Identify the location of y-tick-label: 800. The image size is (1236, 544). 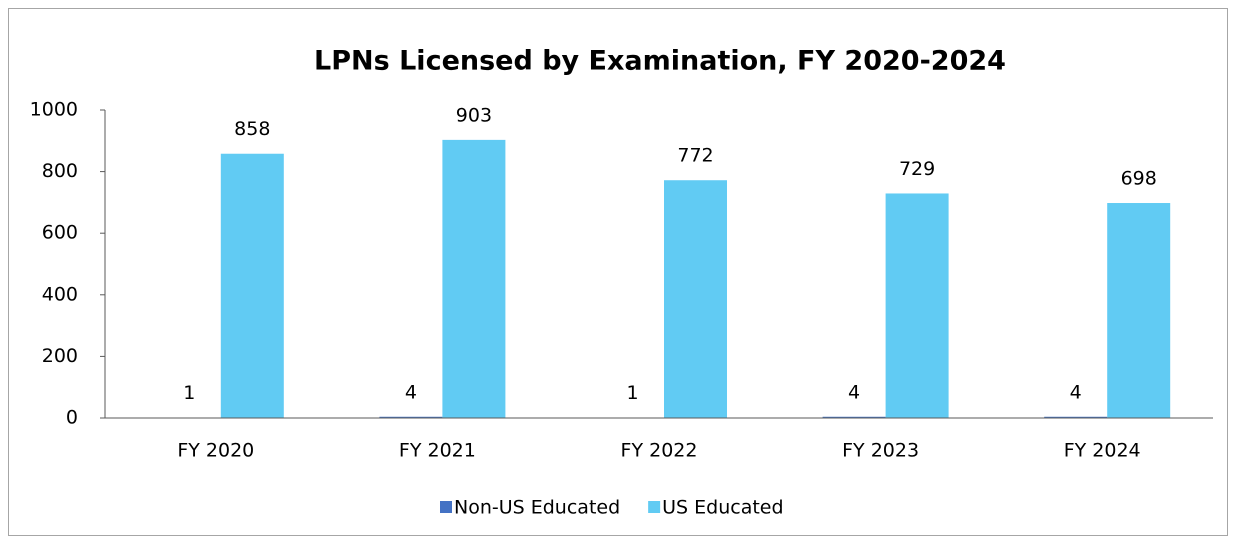
(60, 171).